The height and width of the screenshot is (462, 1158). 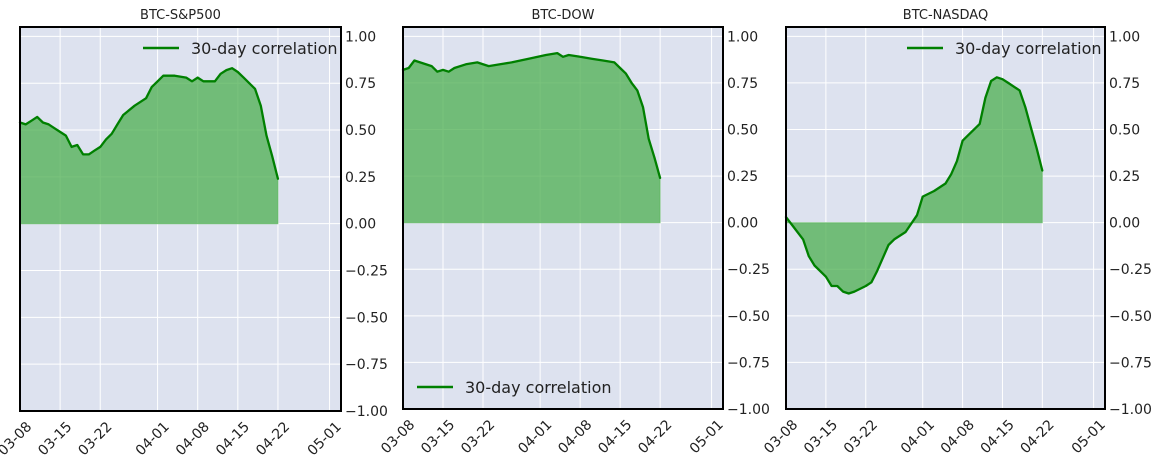 What do you see at coordinates (180, 15) in the screenshot?
I see `chart-title: BTC-S&P500` at bounding box center [180, 15].